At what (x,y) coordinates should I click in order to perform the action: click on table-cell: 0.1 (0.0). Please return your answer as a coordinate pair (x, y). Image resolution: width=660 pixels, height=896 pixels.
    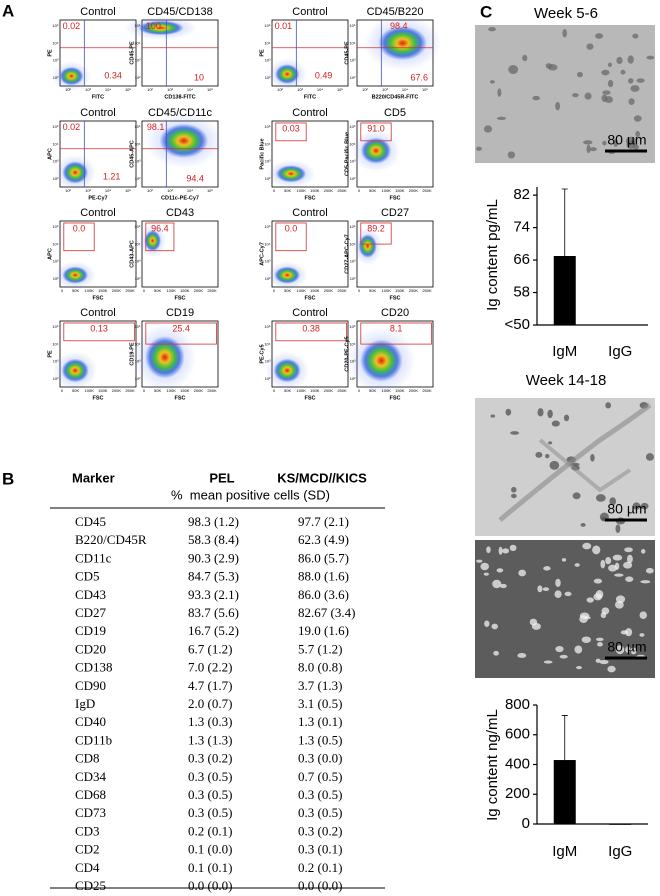
    Looking at the image, I should click on (210, 849).